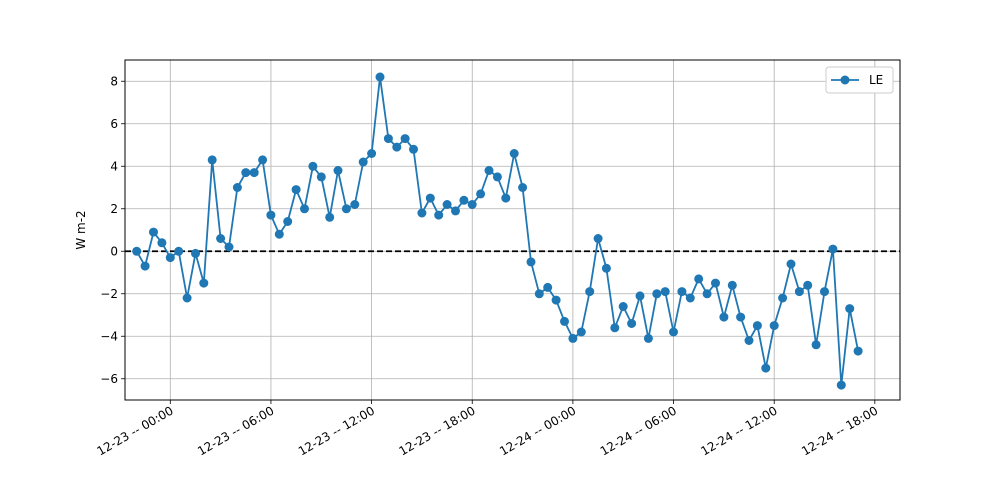 The width and height of the screenshot is (1000, 500). Describe the element at coordinates (845, 80) in the screenshot. I see `legend-marker-swatch` at that location.